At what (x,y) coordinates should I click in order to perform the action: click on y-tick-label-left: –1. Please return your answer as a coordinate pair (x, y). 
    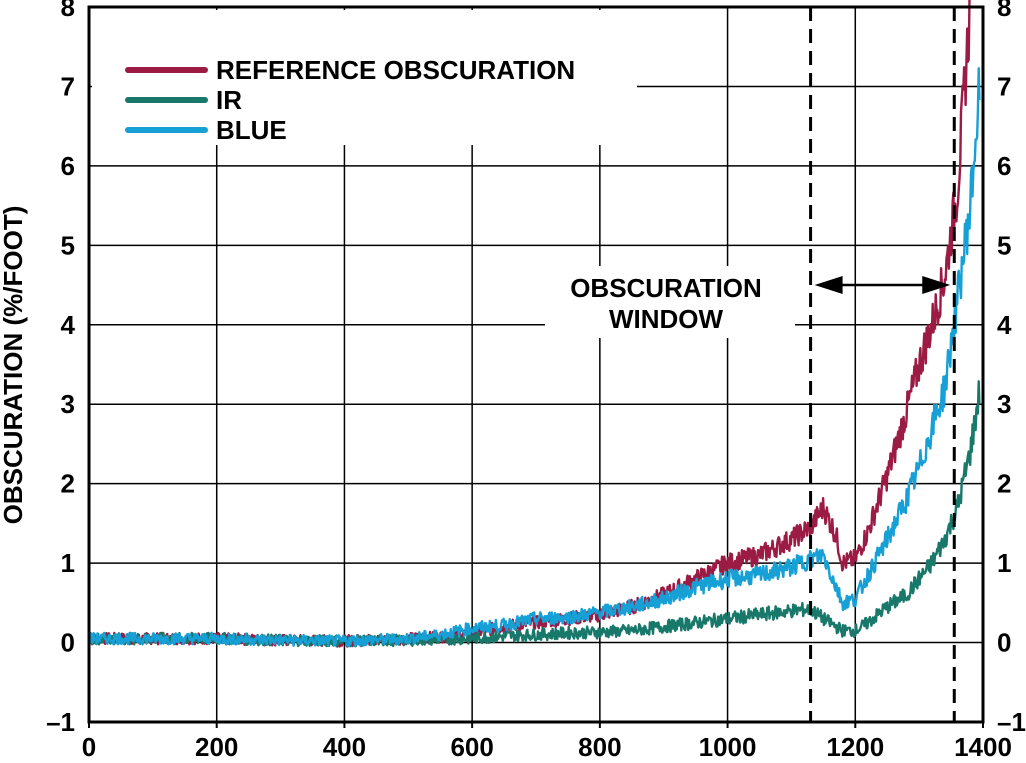
    Looking at the image, I should click on (60, 722).